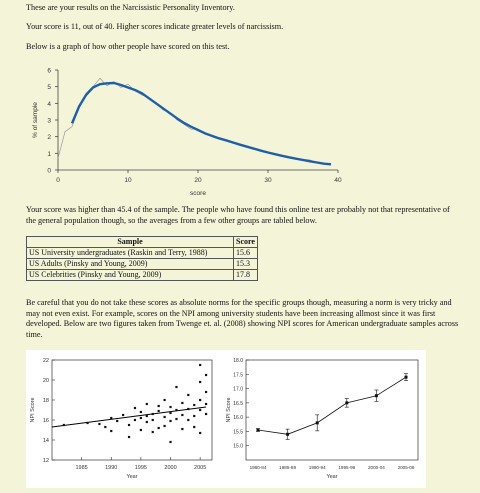 This screenshot has width=480, height=493. I want to click on y-tick-label: 3, so click(49, 121).